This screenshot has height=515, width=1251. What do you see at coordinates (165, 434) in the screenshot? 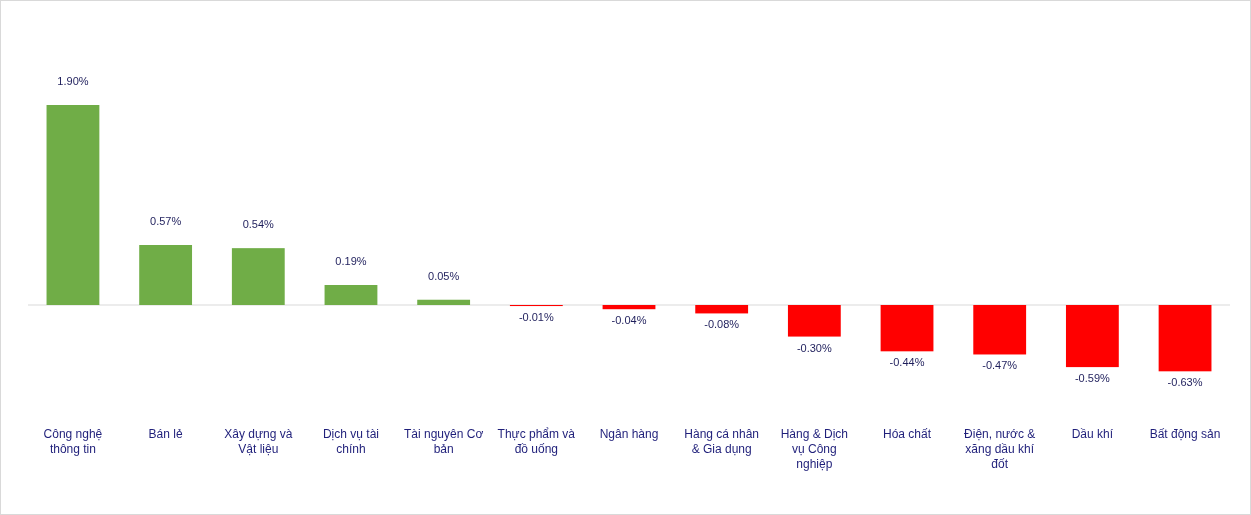
I see `x-tick-label: Bán lẻ` at bounding box center [165, 434].